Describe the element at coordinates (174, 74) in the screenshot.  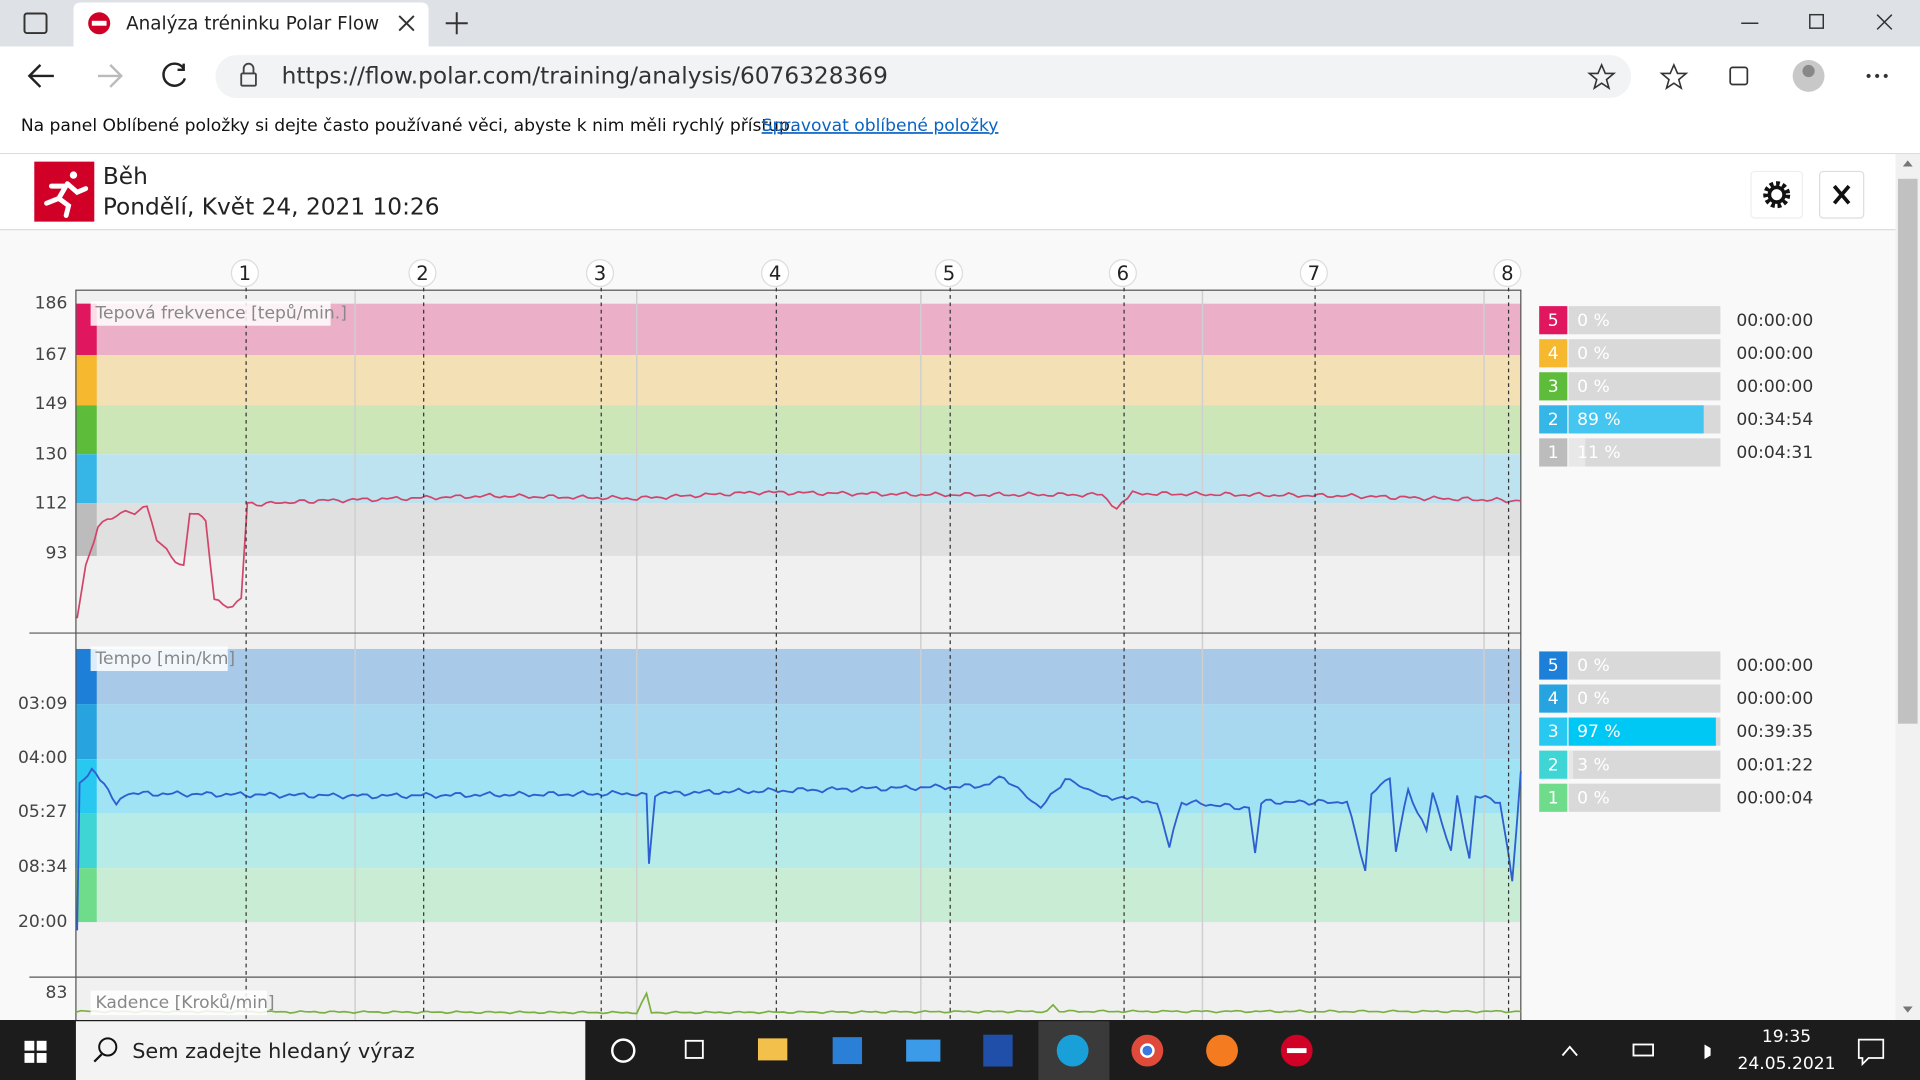
I see `reload-button` at that location.